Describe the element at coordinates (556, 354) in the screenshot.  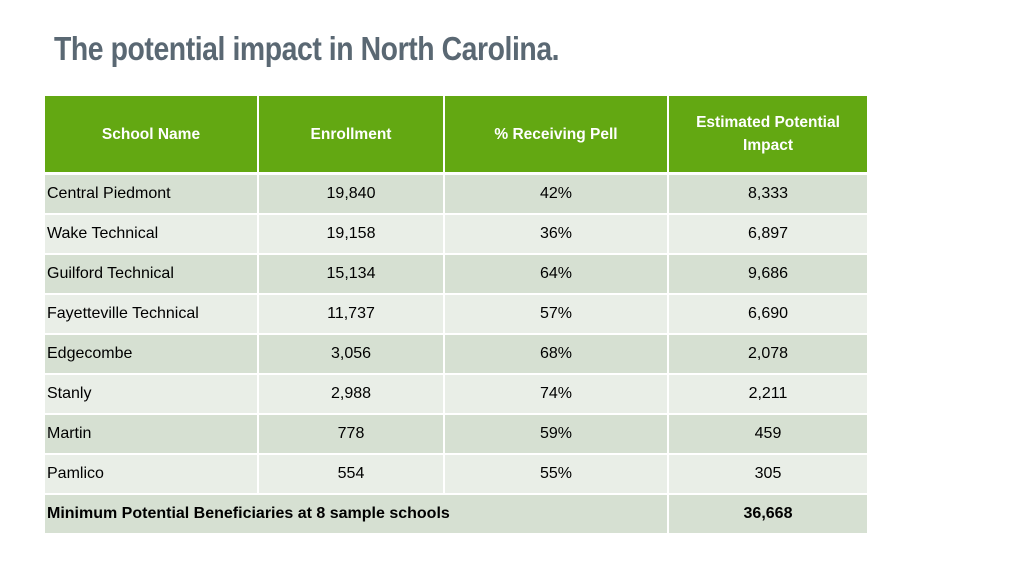
I see `pell-percent-cell: 68%` at that location.